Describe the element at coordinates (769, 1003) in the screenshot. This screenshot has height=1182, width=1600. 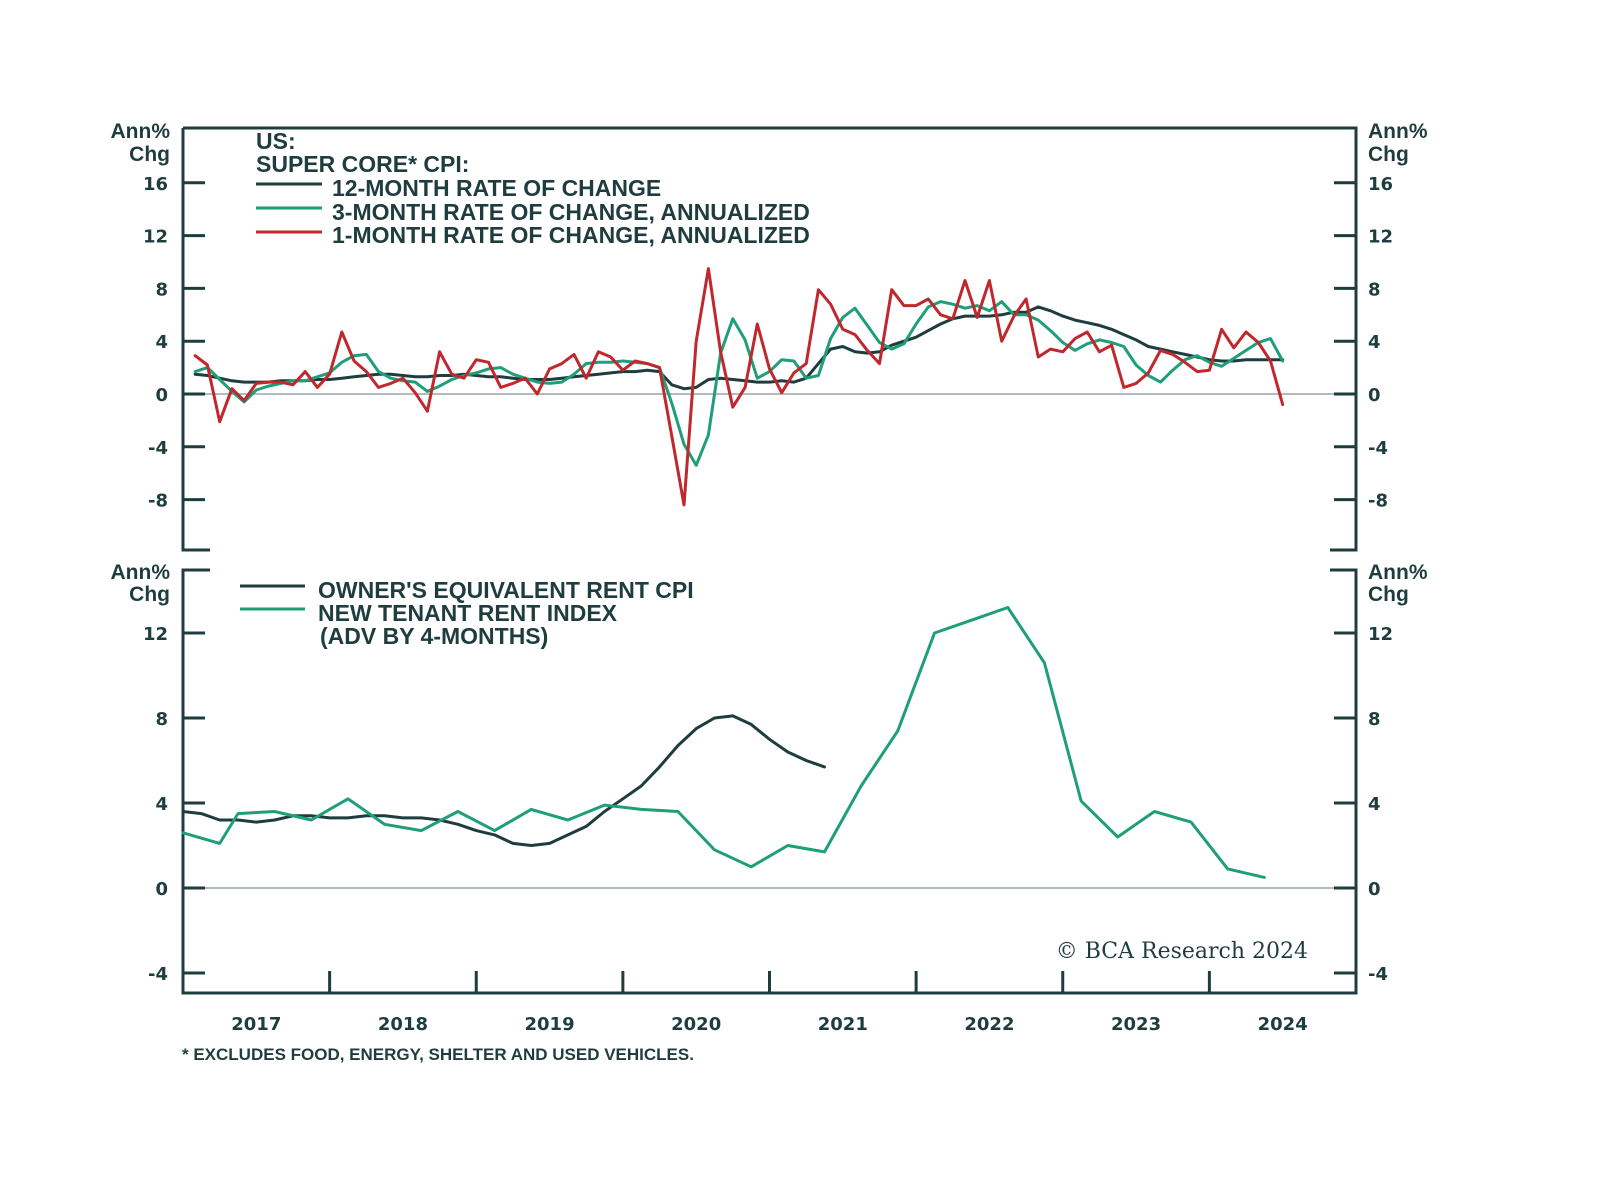
I see `x-axis: 2017 2018 2019 2020 2021 2022 2023 2024` at that location.